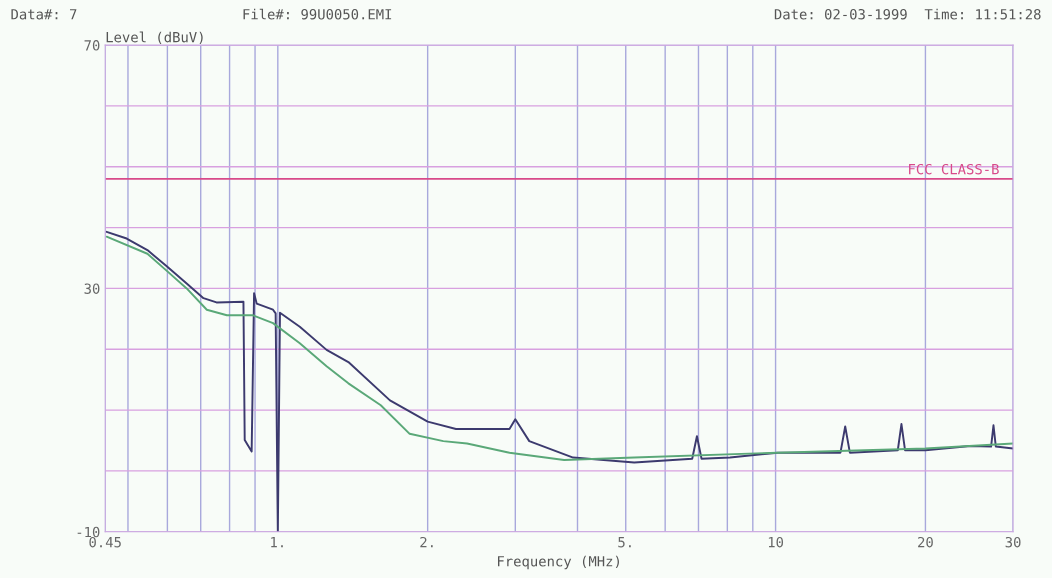 This screenshot has width=1052, height=578. Describe the element at coordinates (92, 288) in the screenshot. I see `y-tick-label: 30` at that location.